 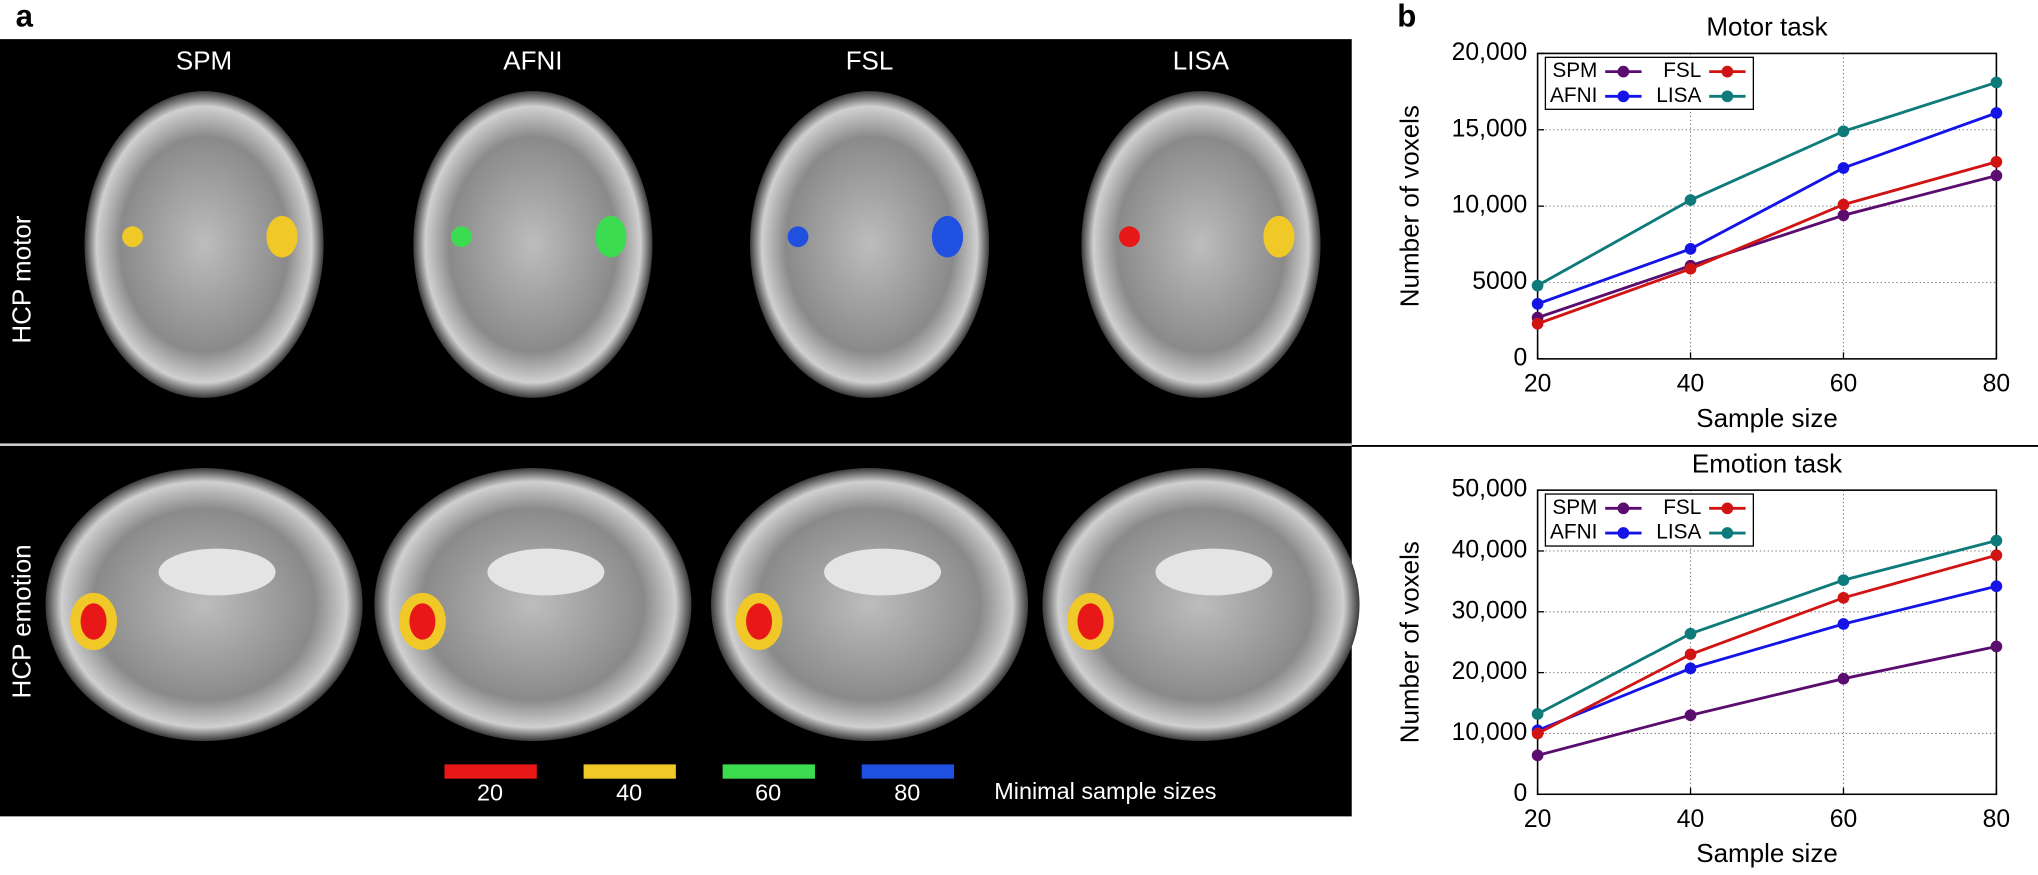 I want to click on row-label: HCP motor, so click(x=21, y=279).